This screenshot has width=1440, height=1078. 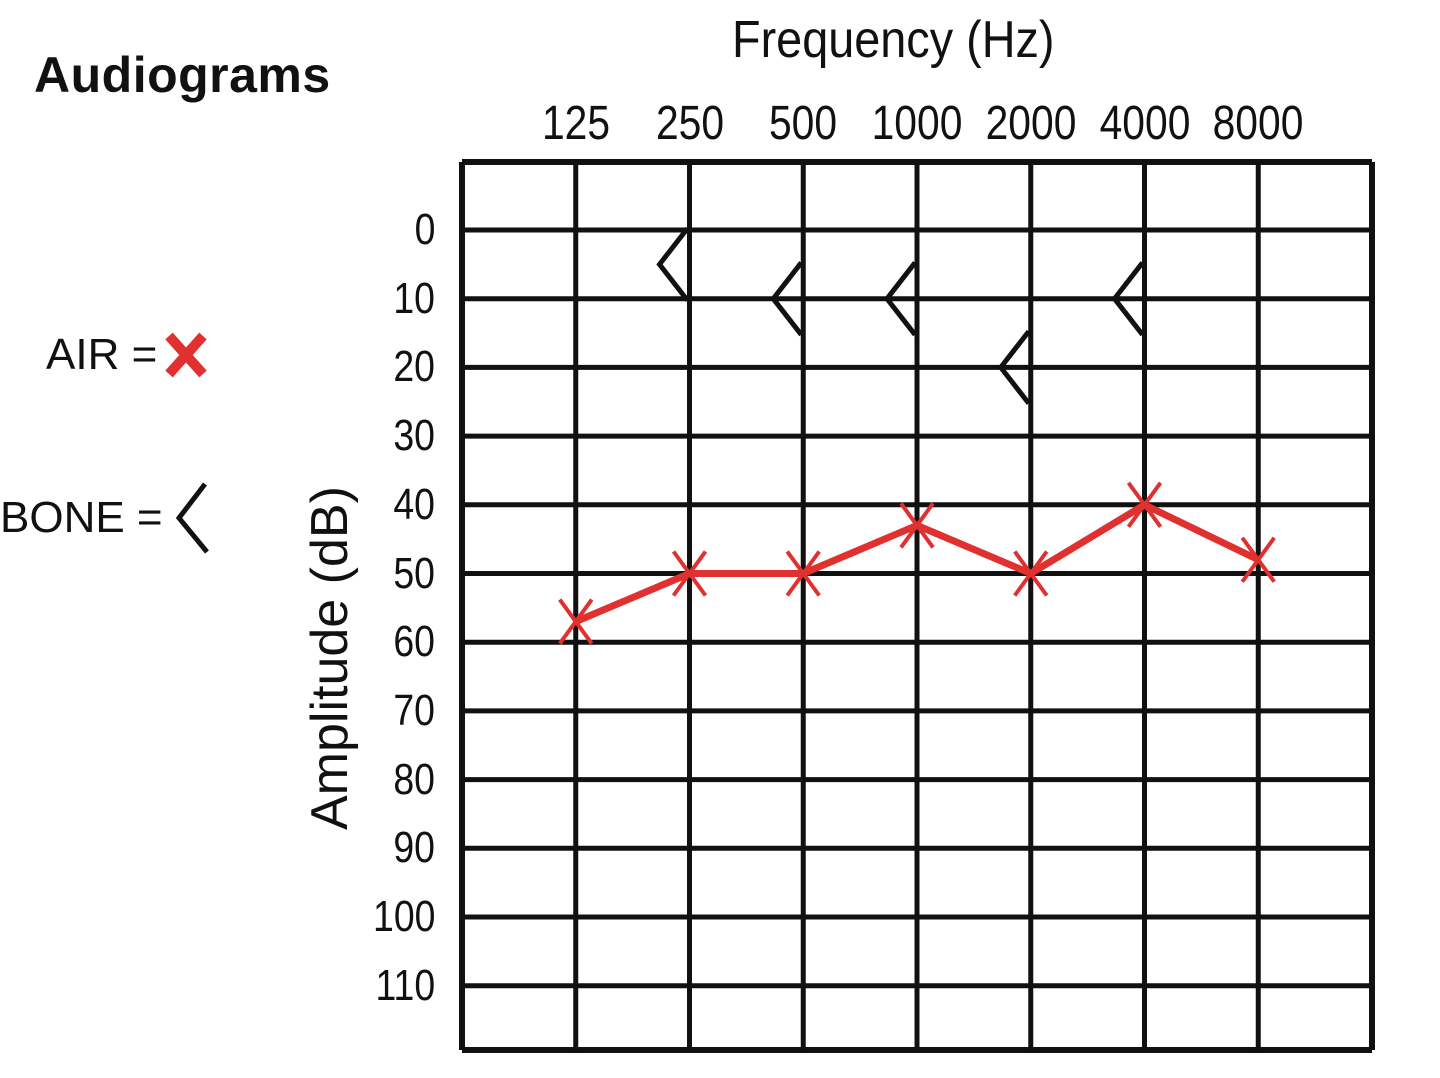 I want to click on y-tick-label: 30, so click(x=414, y=436).